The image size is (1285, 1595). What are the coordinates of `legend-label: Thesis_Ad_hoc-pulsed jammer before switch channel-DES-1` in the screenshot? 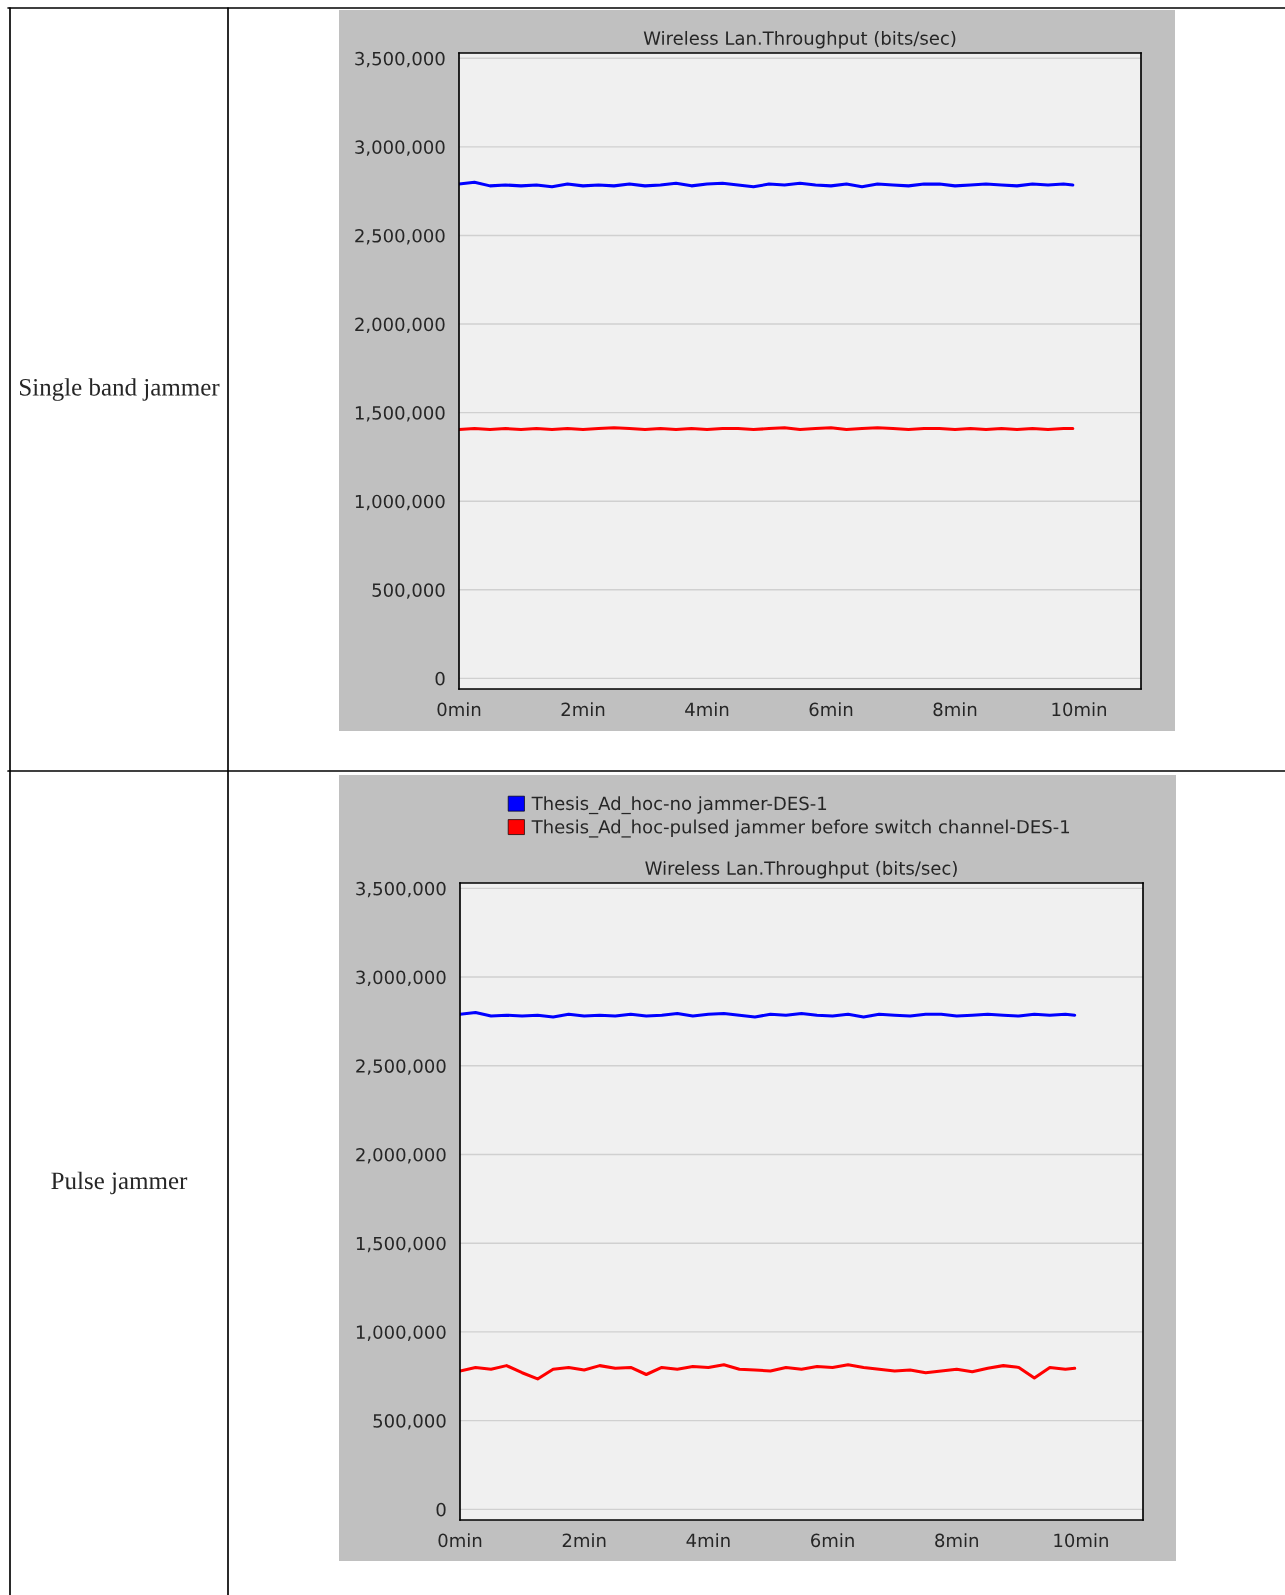 It's located at (800, 828).